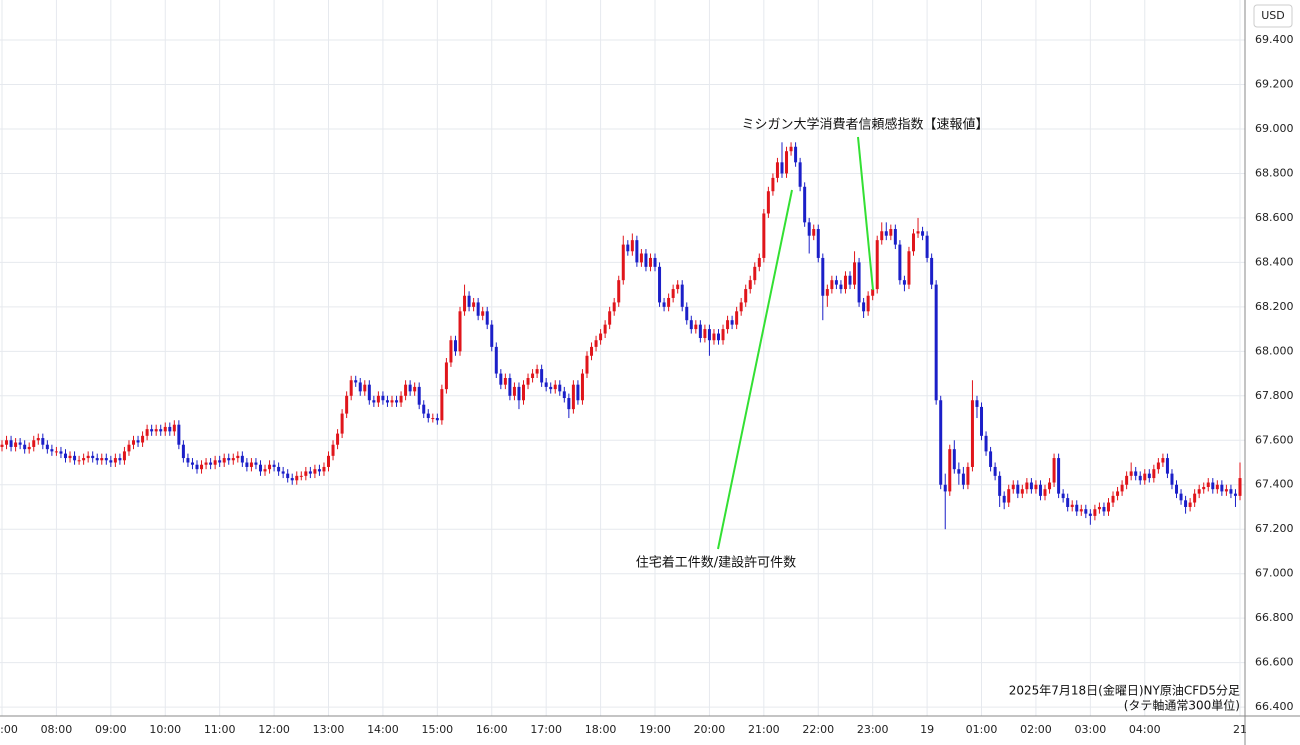 The height and width of the screenshot is (745, 1300). I want to click on x-tick-label: 07:00, so click(9, 729).